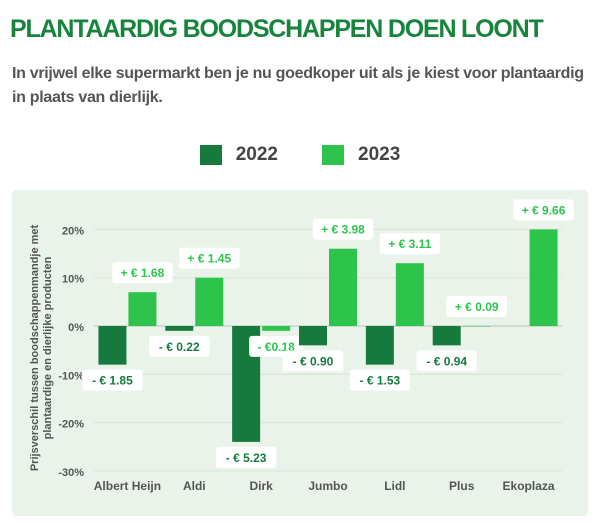 The height and width of the screenshot is (523, 600). I want to click on data-label: - € 0.22, so click(179, 347).